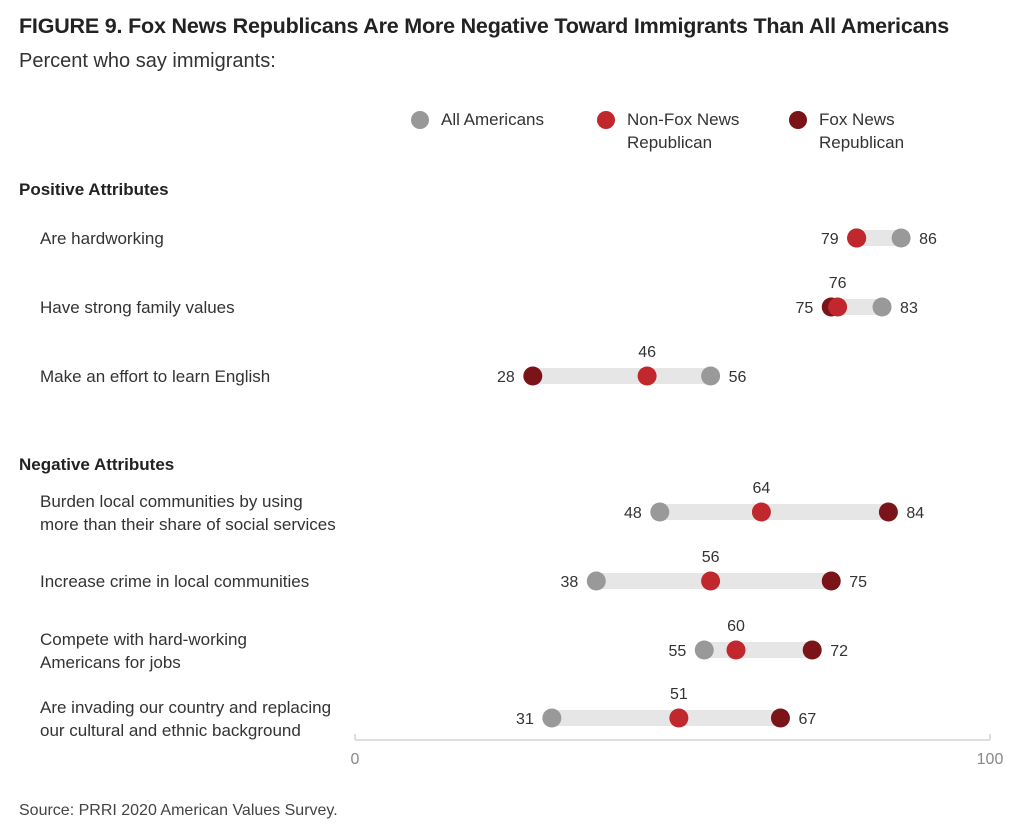  What do you see at coordinates (909, 308) in the screenshot?
I see `data-label: 83` at bounding box center [909, 308].